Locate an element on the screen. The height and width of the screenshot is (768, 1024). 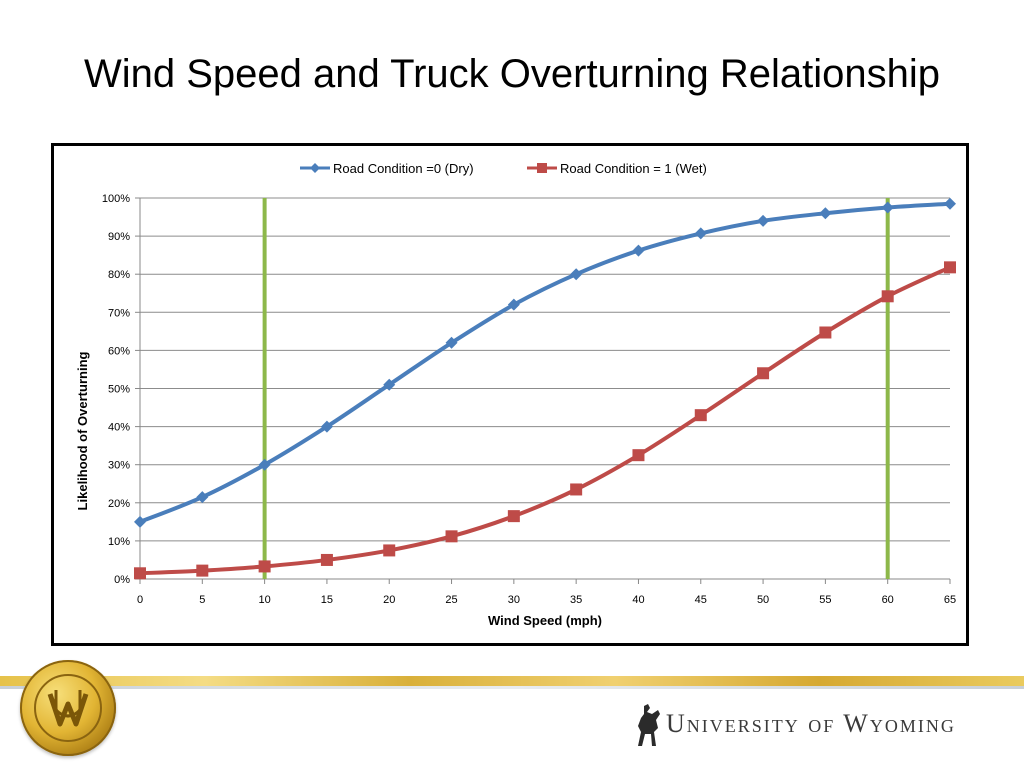
legend-marker-dry is located at coordinates (315, 168).